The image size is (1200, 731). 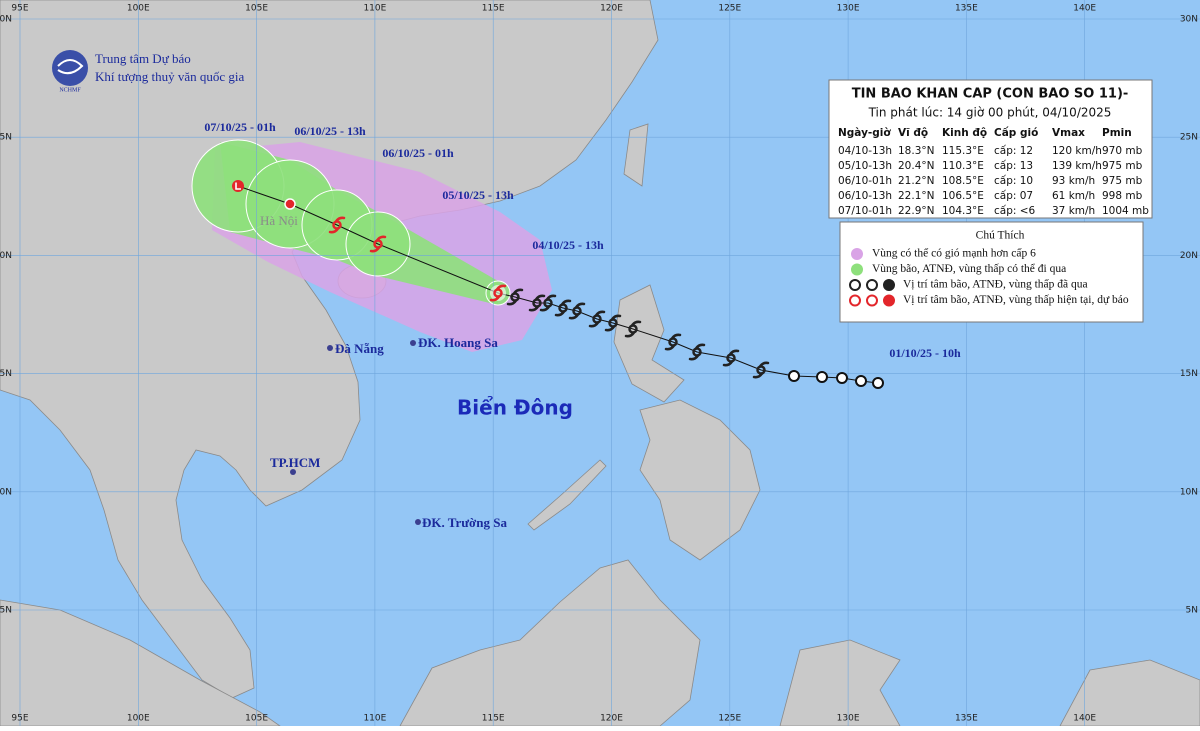 I want to click on table-cell: 106.5°E, so click(x=963, y=196).